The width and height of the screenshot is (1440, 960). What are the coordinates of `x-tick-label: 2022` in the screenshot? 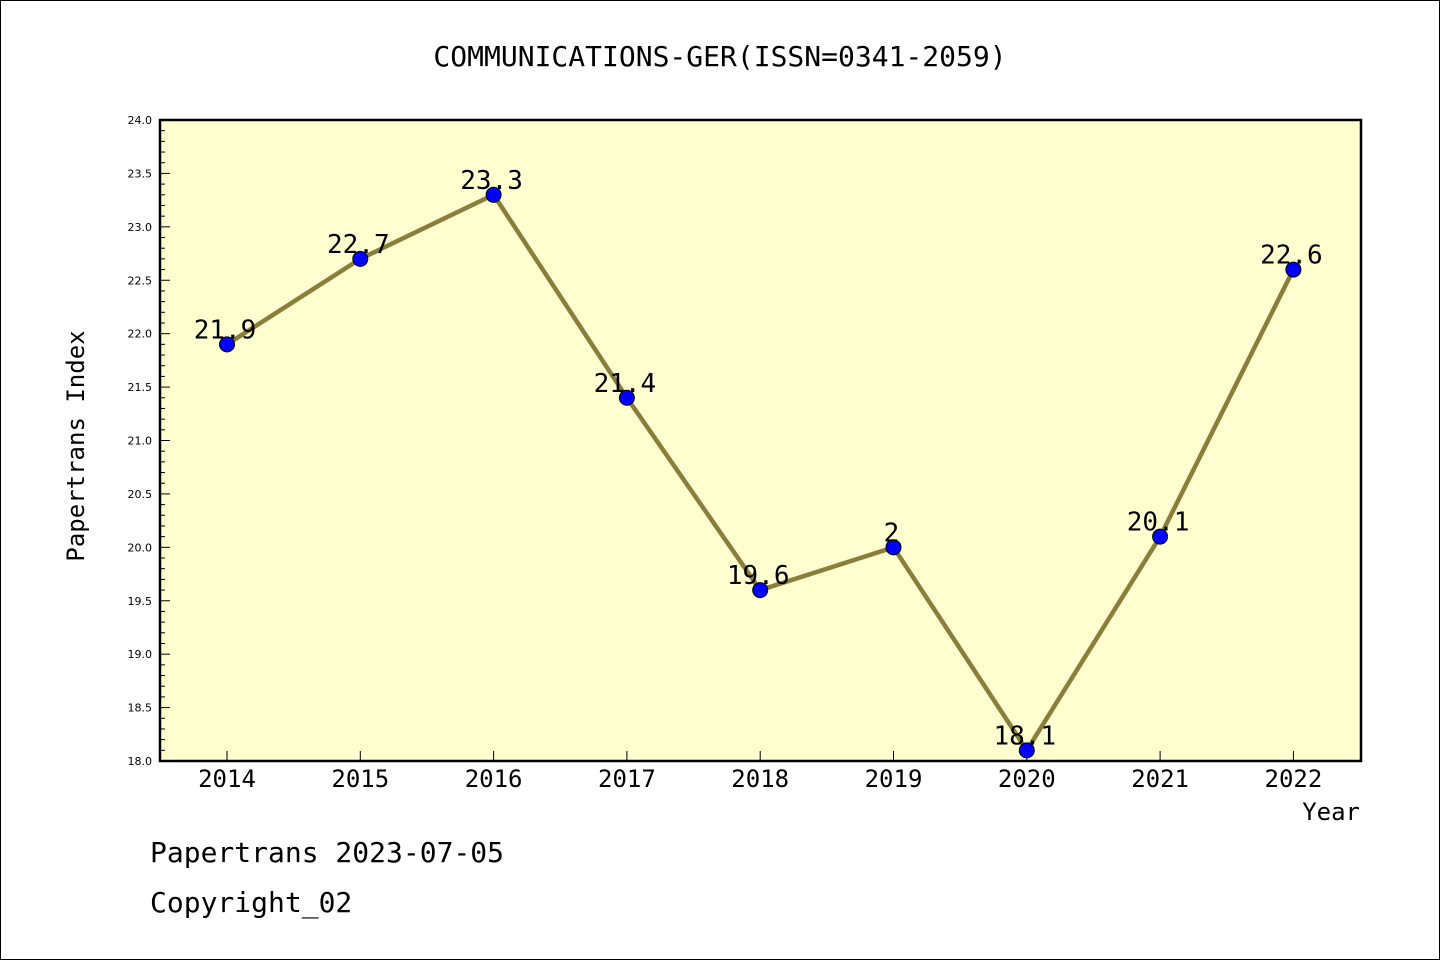 It's located at (1294, 779).